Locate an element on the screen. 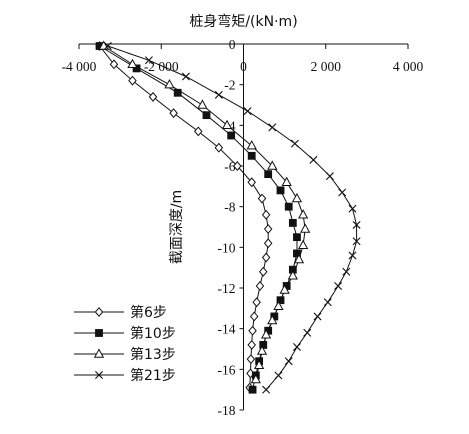 The image size is (469, 434). y-tick-label: -14 is located at coordinates (227, 329).